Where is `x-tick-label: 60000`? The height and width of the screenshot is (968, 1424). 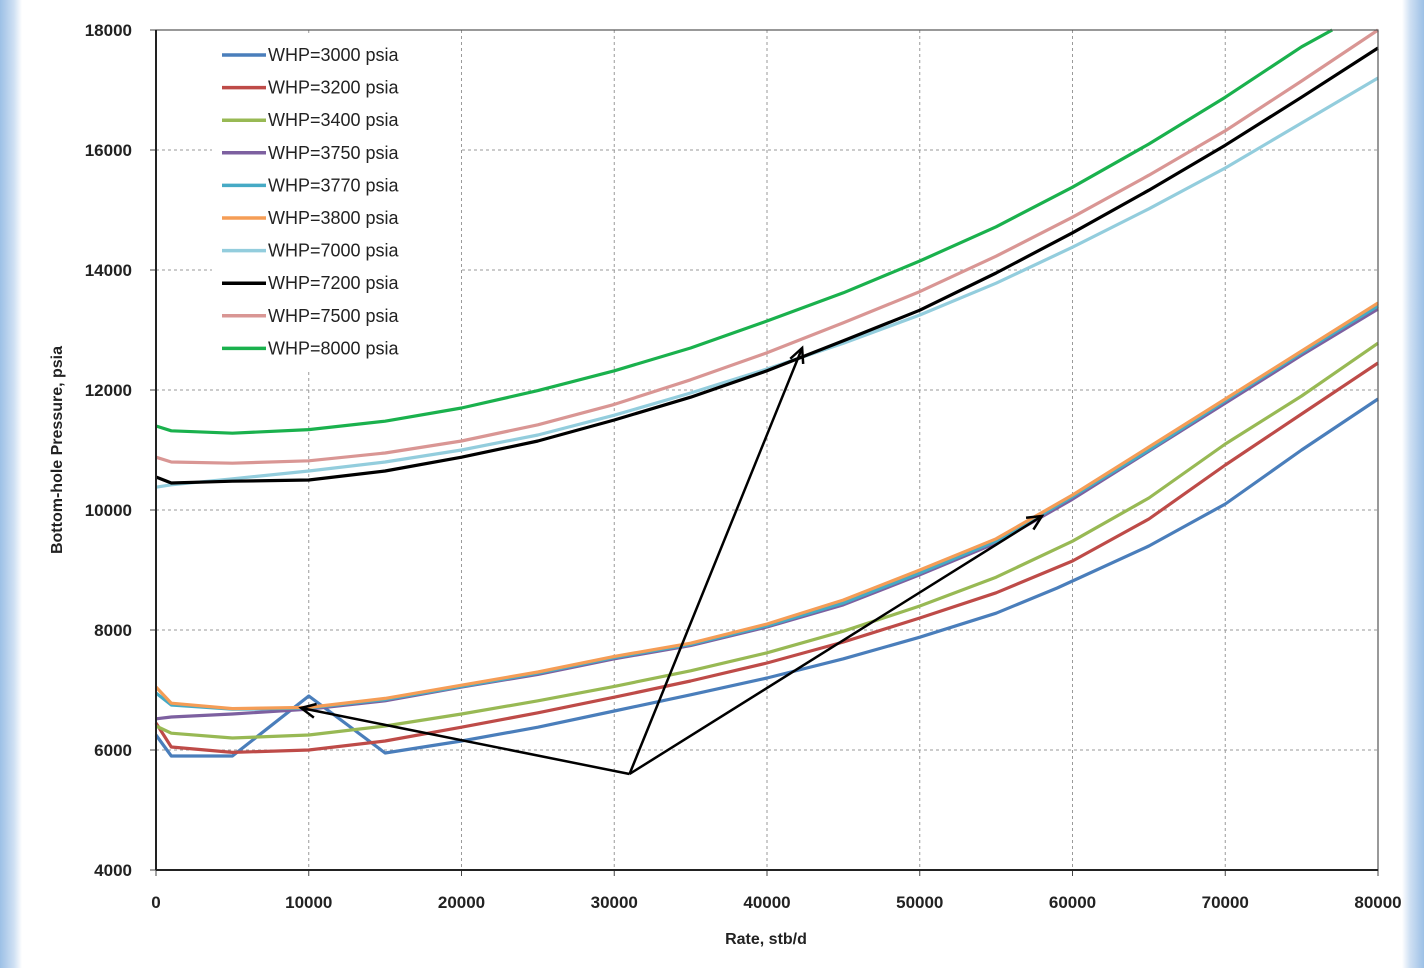 x-tick-label: 60000 is located at coordinates (1072, 902).